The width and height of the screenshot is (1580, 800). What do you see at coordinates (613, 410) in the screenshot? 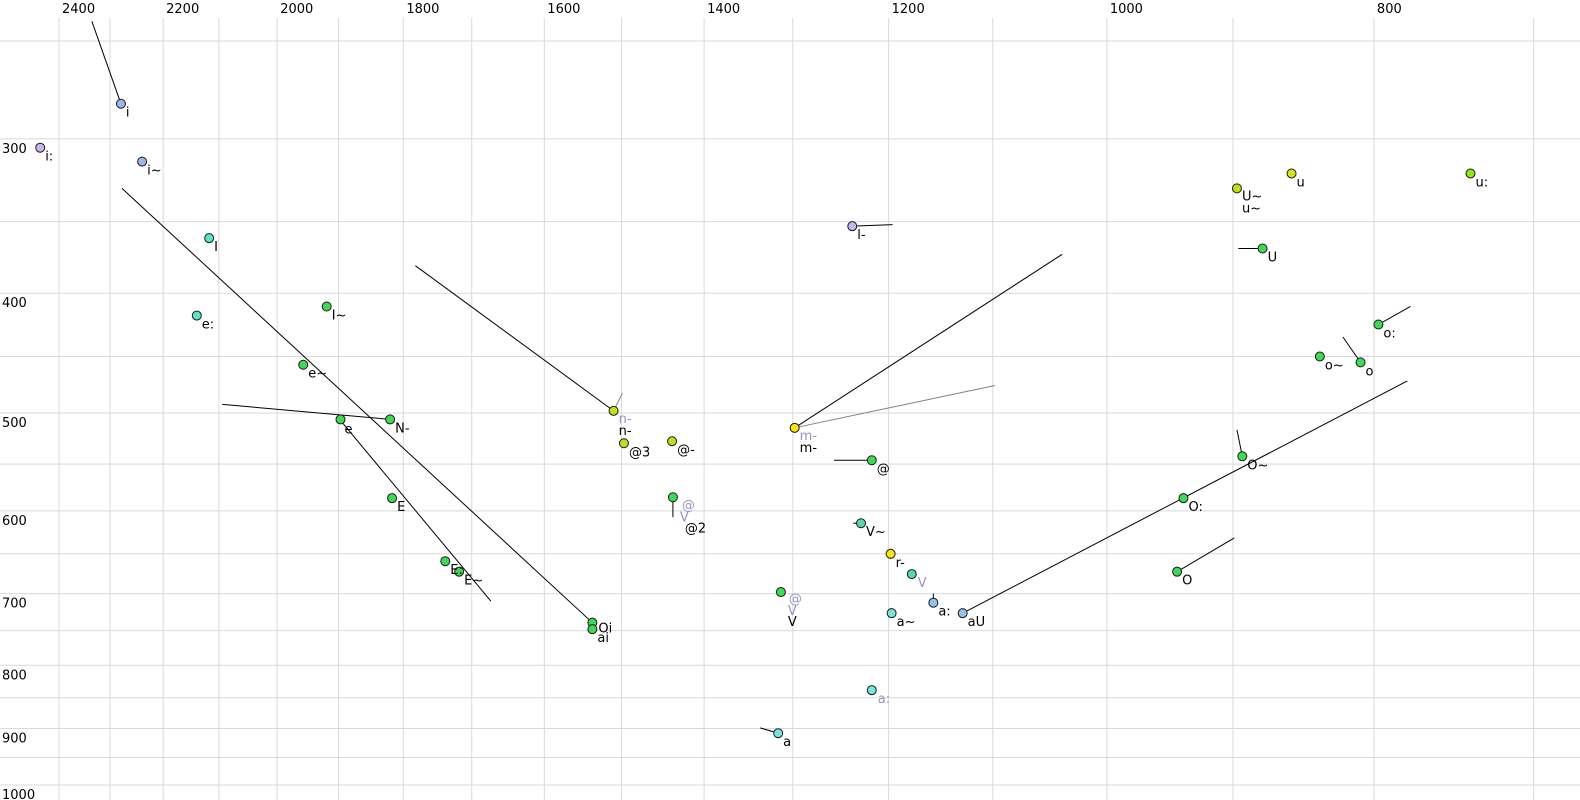
I see `point-n-` at bounding box center [613, 410].